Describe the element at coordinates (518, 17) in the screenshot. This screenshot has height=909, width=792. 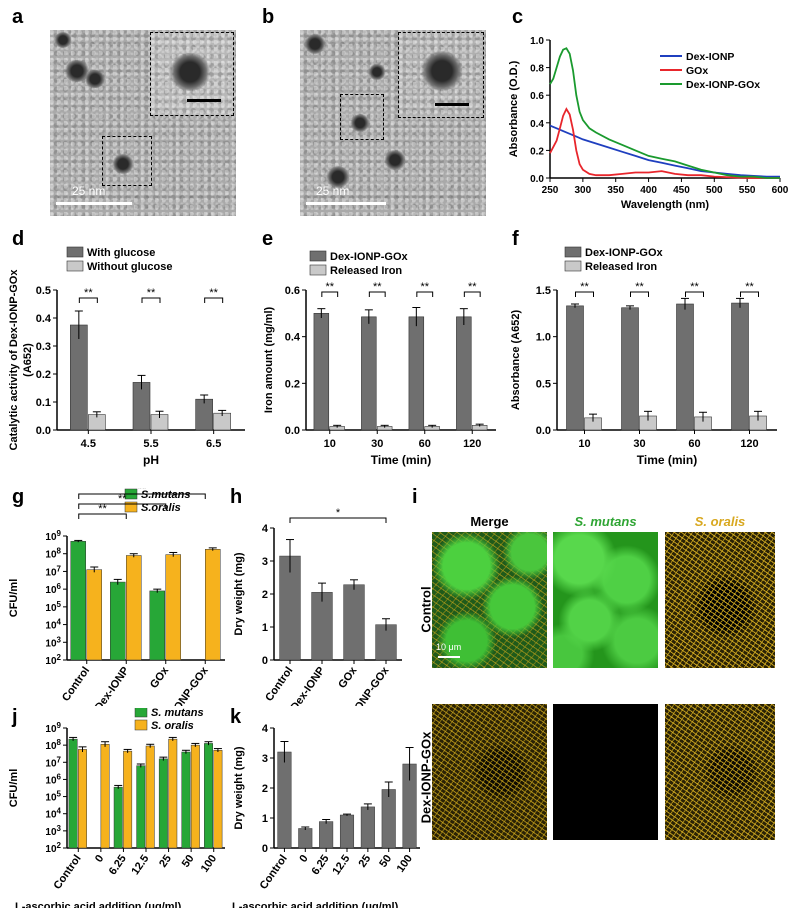
I see `panel-label-c: c` at that location.